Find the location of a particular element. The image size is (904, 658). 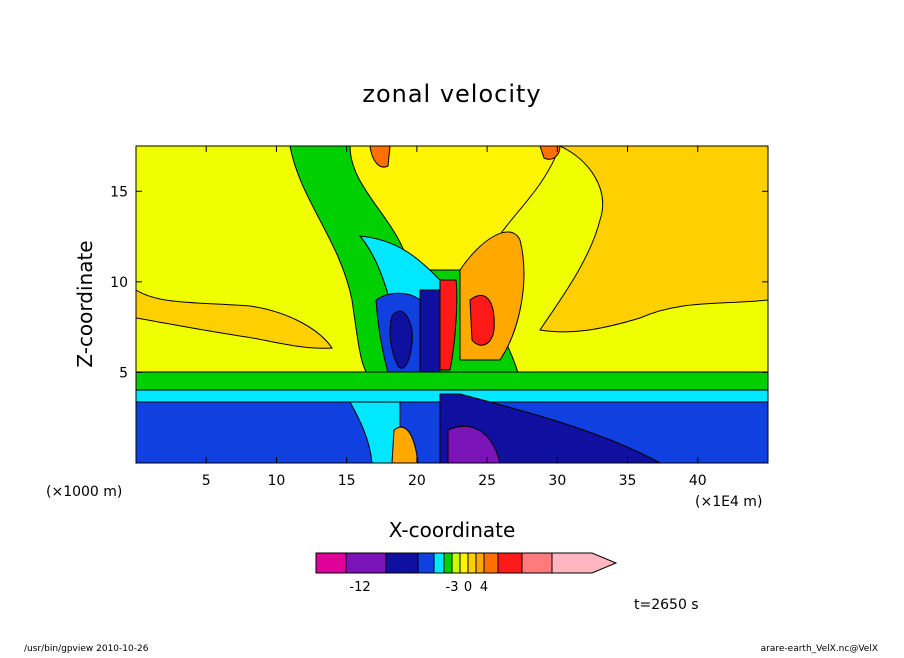

x-tick-label: 40 is located at coordinates (698, 481).